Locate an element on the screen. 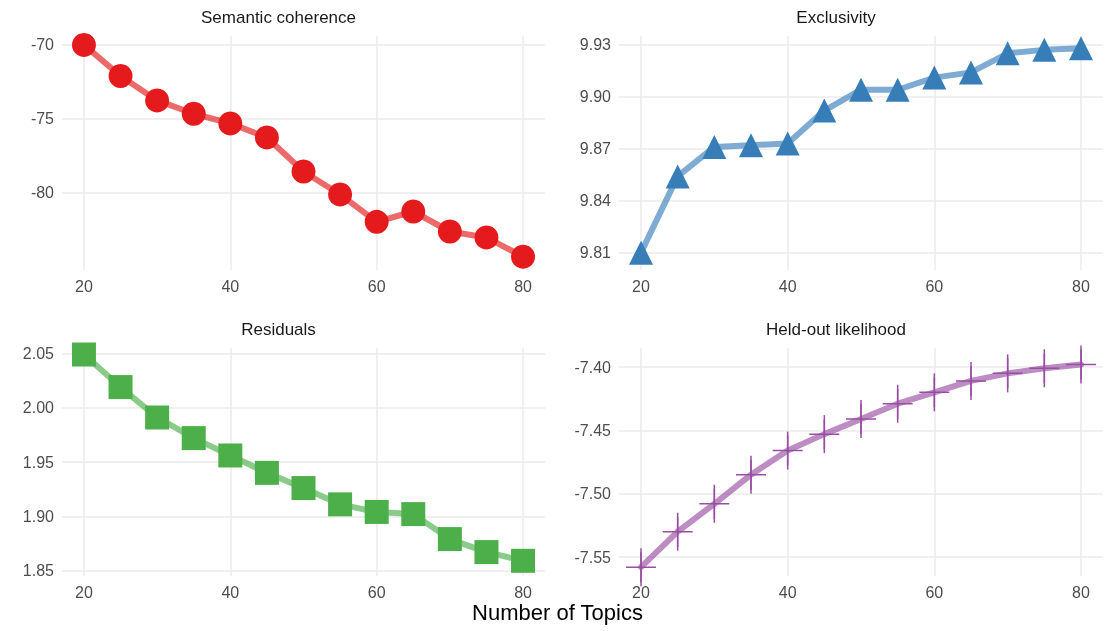 The image size is (1115, 631). y-tick-label: -80 is located at coordinates (42, 193).